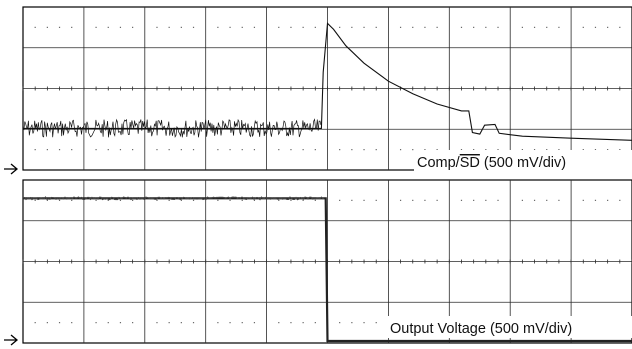  Describe the element at coordinates (11, 340) in the screenshot. I see `ground-marker-bottom` at that location.